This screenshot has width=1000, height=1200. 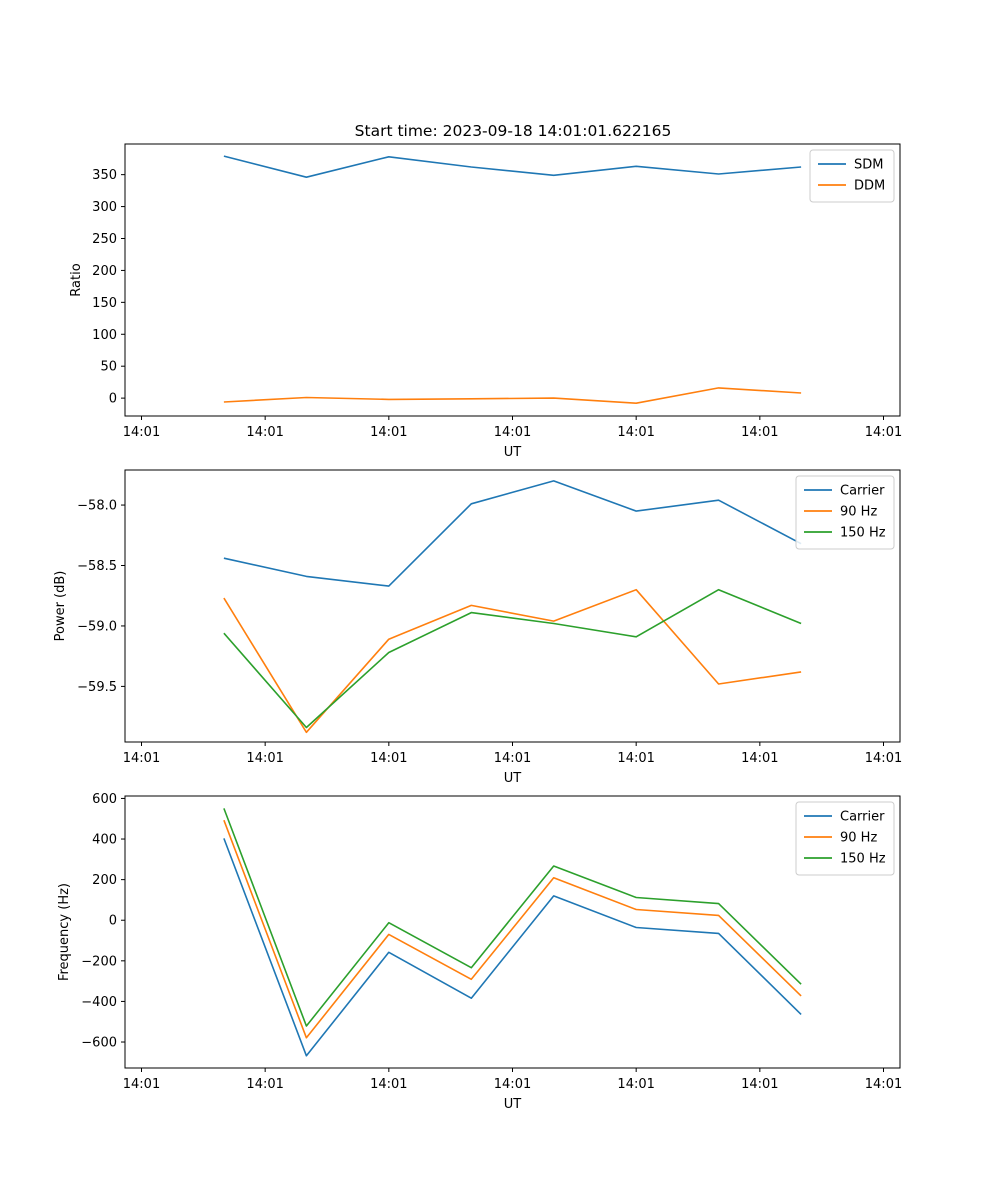 I want to click on y-tick-label: −600, so click(x=99, y=1043).